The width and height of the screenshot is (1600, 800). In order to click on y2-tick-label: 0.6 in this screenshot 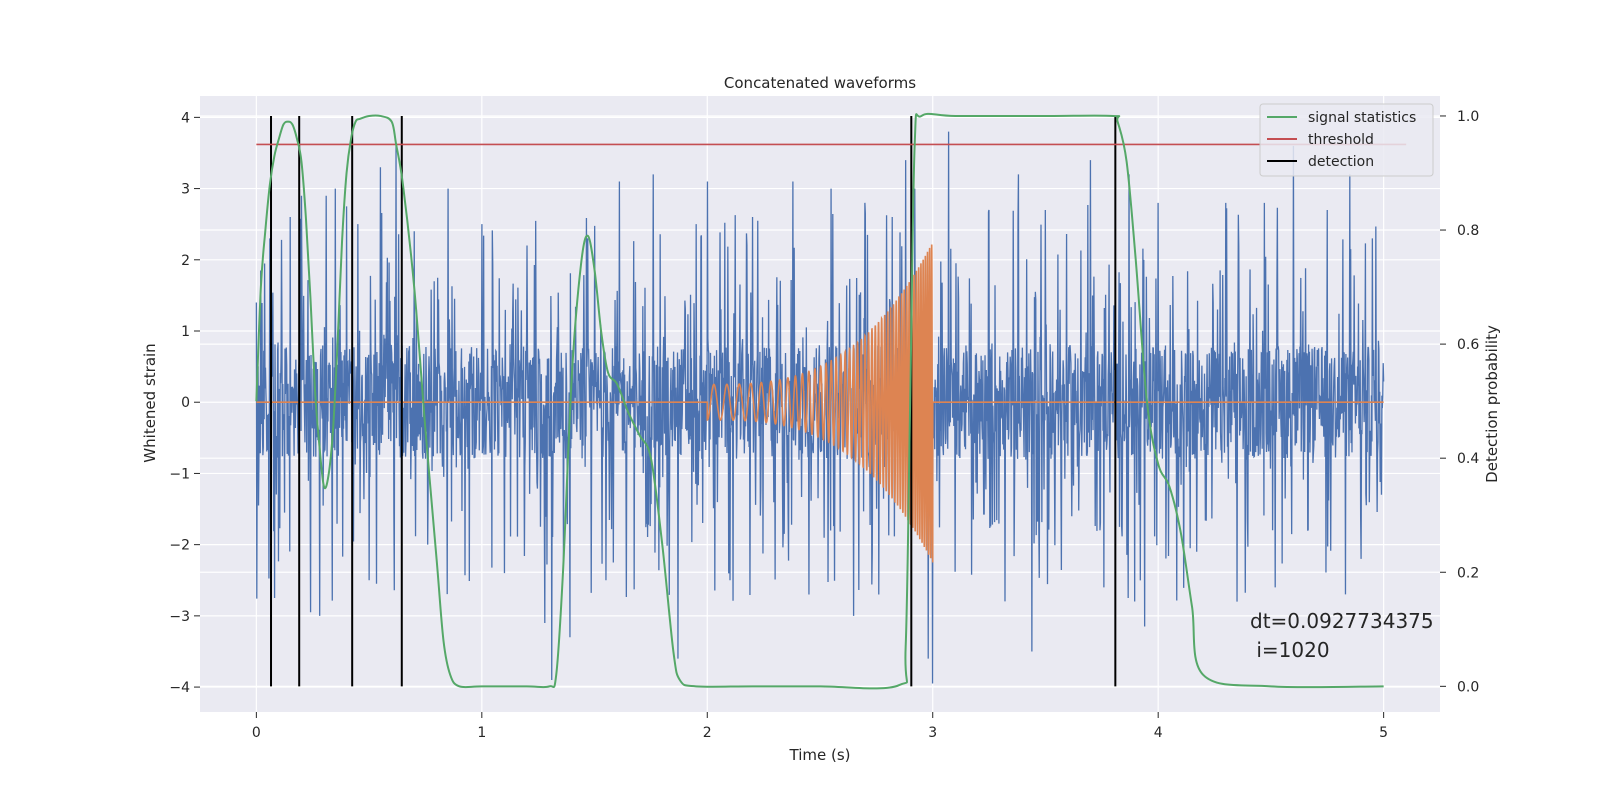, I will do `click(1468, 345)`.